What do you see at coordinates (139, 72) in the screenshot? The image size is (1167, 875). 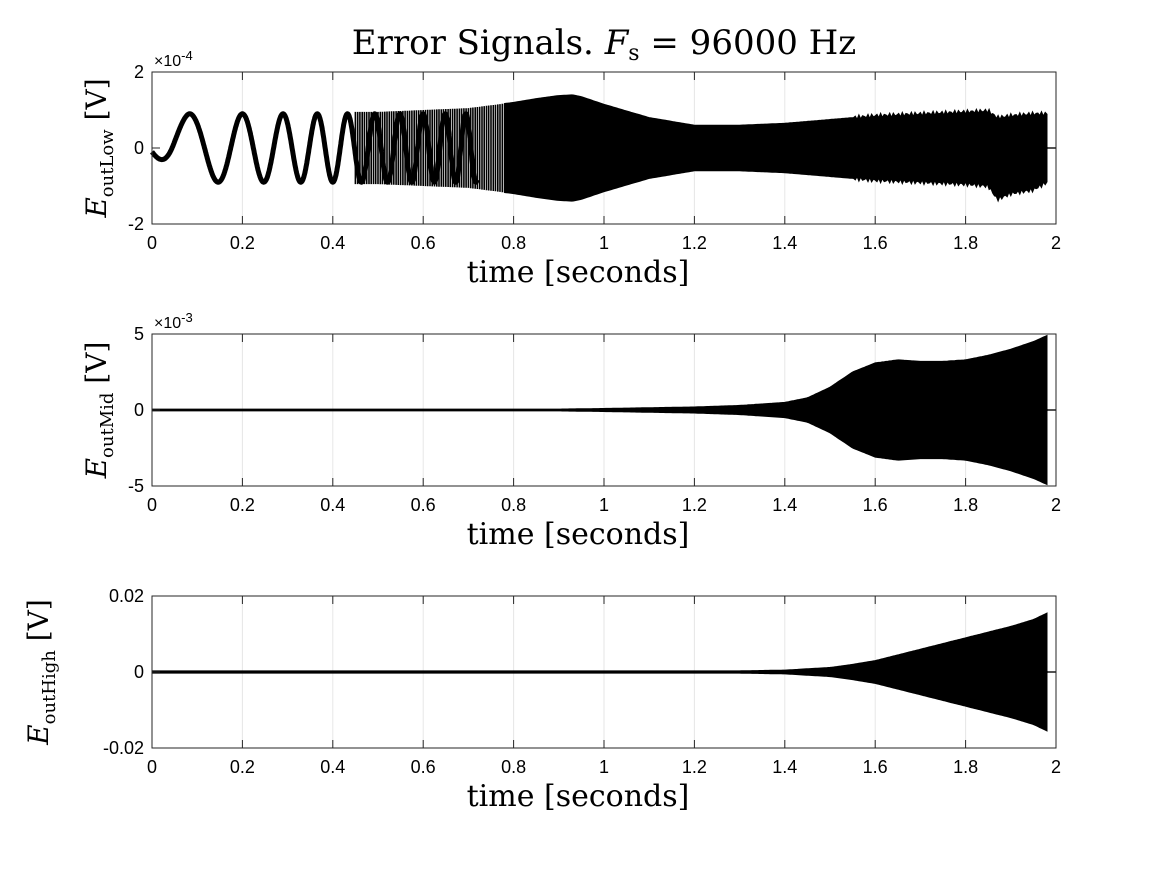 I see `y-tick-label: 2` at bounding box center [139, 72].